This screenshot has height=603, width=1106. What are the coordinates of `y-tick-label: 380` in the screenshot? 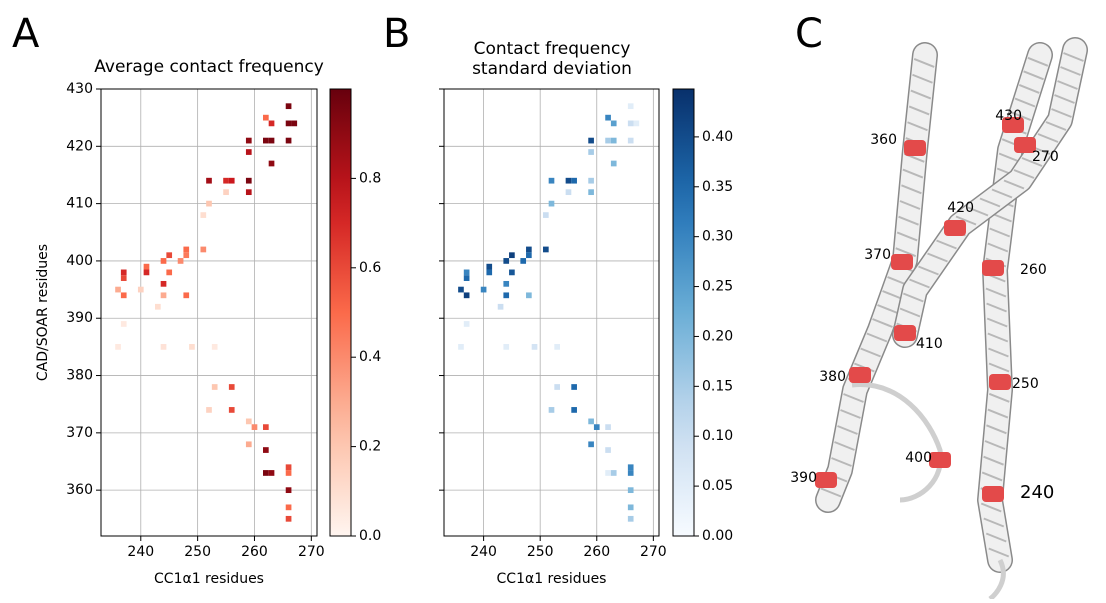 It's located at (79, 376).